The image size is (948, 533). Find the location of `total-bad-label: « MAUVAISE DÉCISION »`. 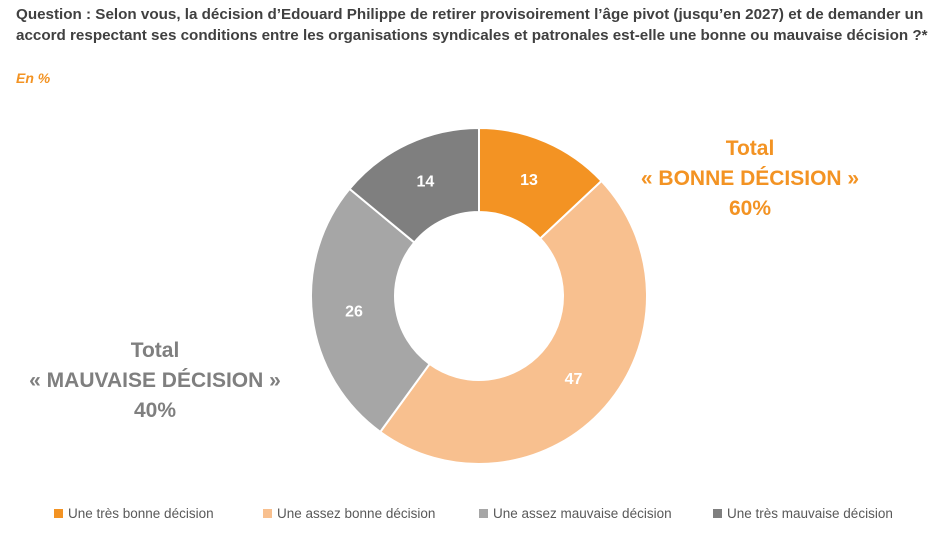

total-bad-label: « MAUVAISE DÉCISION » is located at coordinates (155, 380).